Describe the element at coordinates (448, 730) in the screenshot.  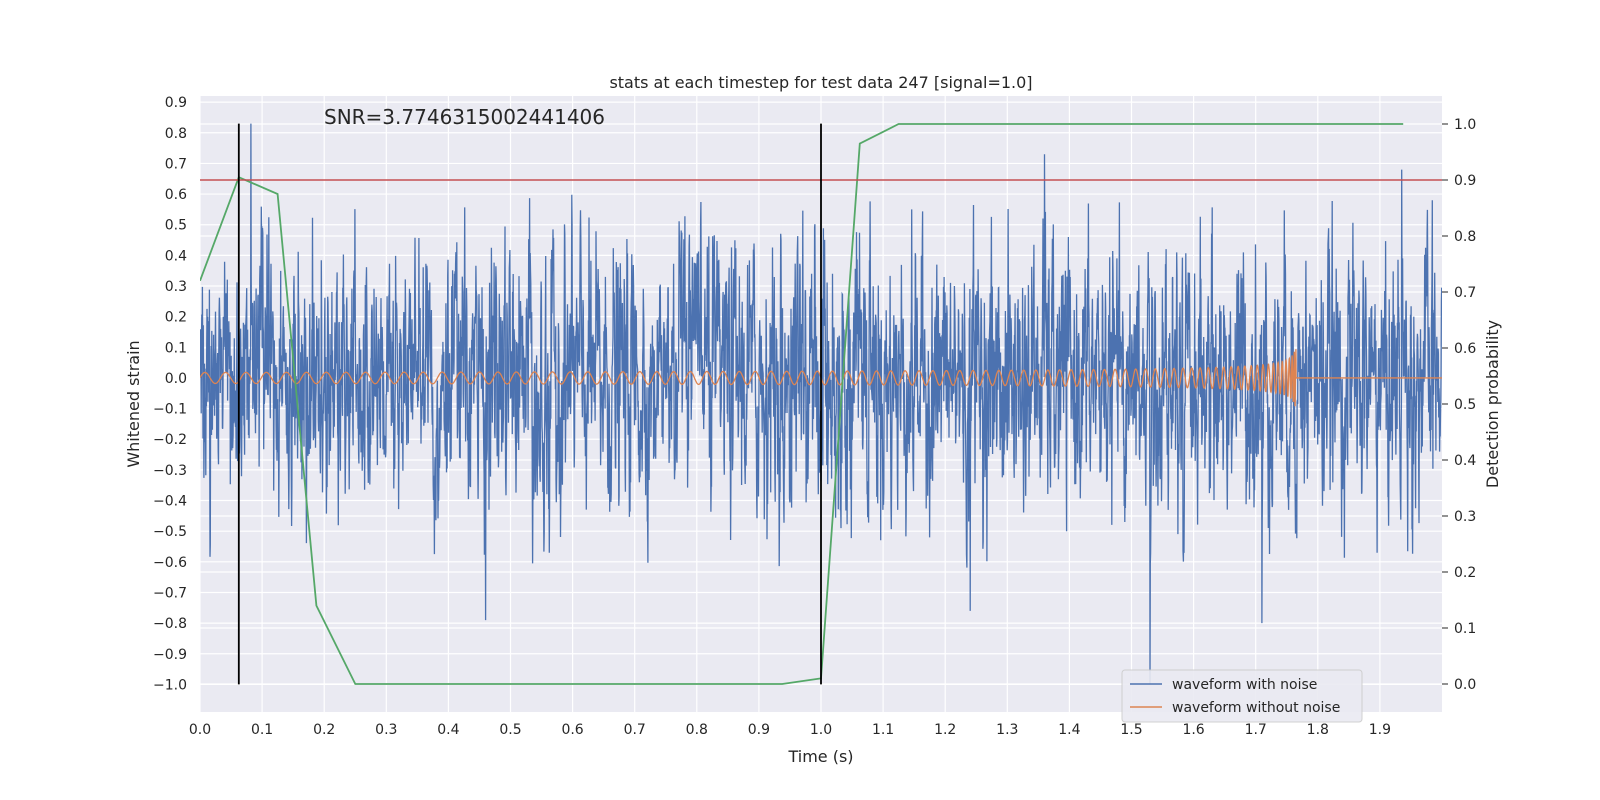
I see `x-tick-label: 0.4` at that location.